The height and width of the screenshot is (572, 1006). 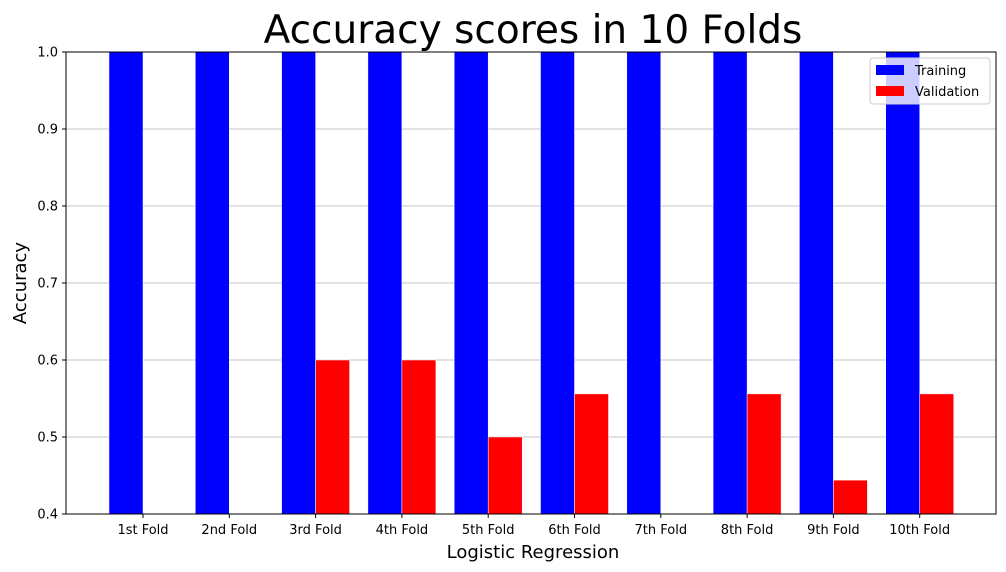 What do you see at coordinates (47, 361) in the screenshot?
I see `y-tick-label: 0.6` at bounding box center [47, 361].